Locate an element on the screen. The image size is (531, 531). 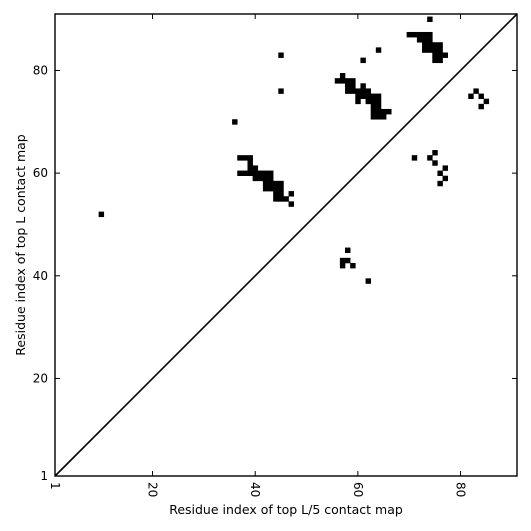
y-tick-label: 80 is located at coordinates (40, 70).